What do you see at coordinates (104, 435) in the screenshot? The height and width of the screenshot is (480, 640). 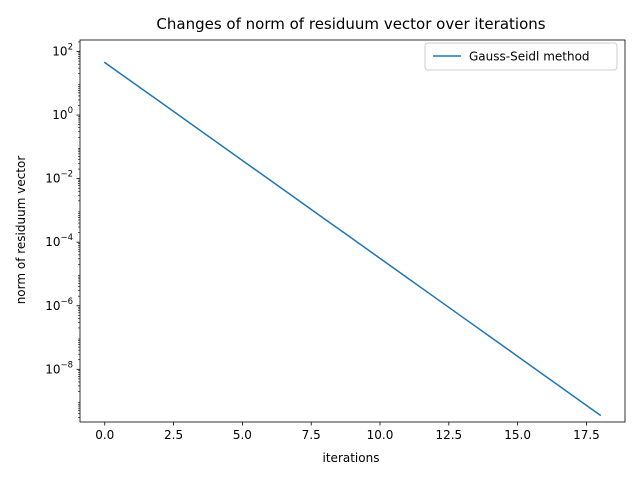 I see `x-tick-label: 0.0` at bounding box center [104, 435].